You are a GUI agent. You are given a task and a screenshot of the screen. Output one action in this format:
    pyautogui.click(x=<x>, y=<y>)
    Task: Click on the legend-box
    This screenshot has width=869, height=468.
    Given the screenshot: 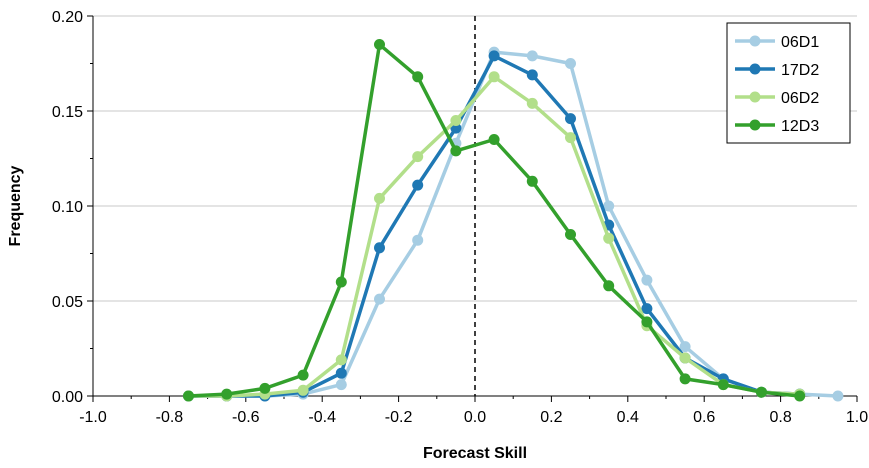 What is the action you would take?
    pyautogui.click(x=788, y=83)
    